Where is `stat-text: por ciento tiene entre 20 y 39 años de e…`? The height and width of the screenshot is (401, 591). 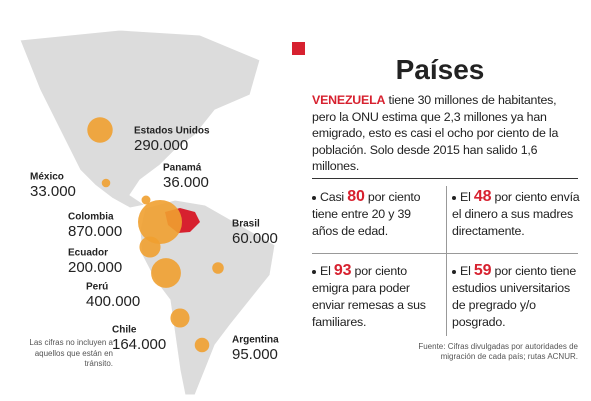 stat-text: por ciento tiene entre 20 y 39 años de e… is located at coordinates (366, 214).